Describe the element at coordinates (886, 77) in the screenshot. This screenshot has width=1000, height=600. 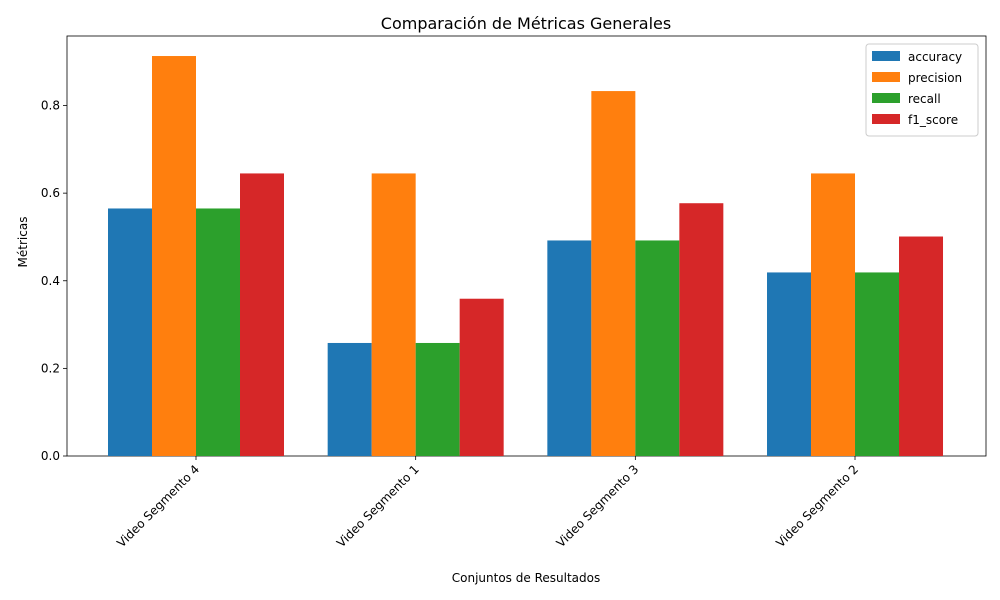
I see `legend-swatch-precision` at that location.